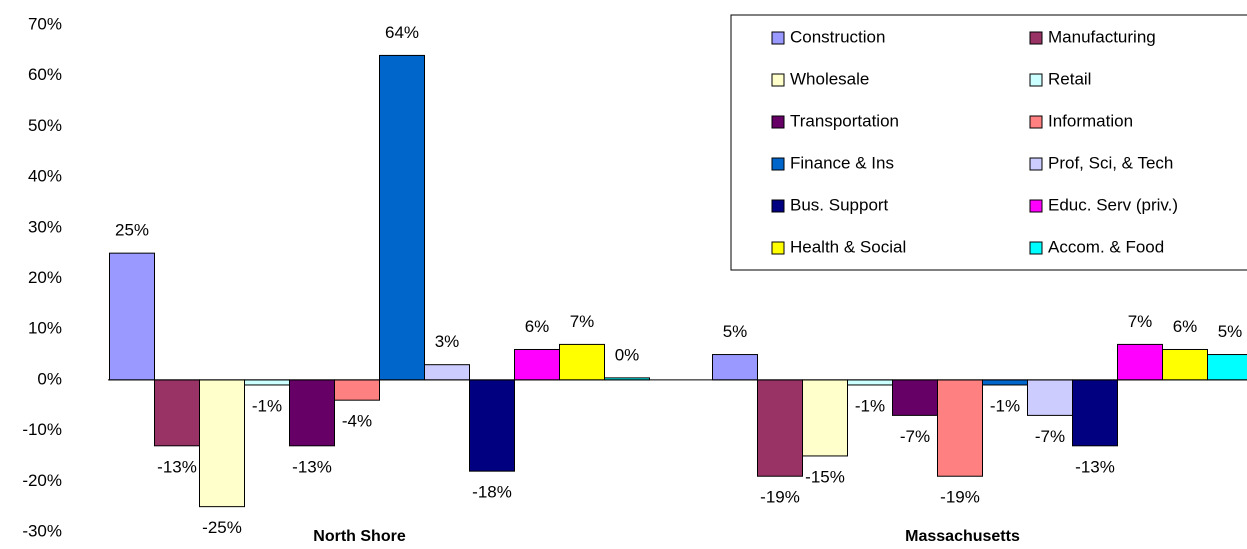  What do you see at coordinates (1069, 78) in the screenshot?
I see `legend-label: Retail` at bounding box center [1069, 78].